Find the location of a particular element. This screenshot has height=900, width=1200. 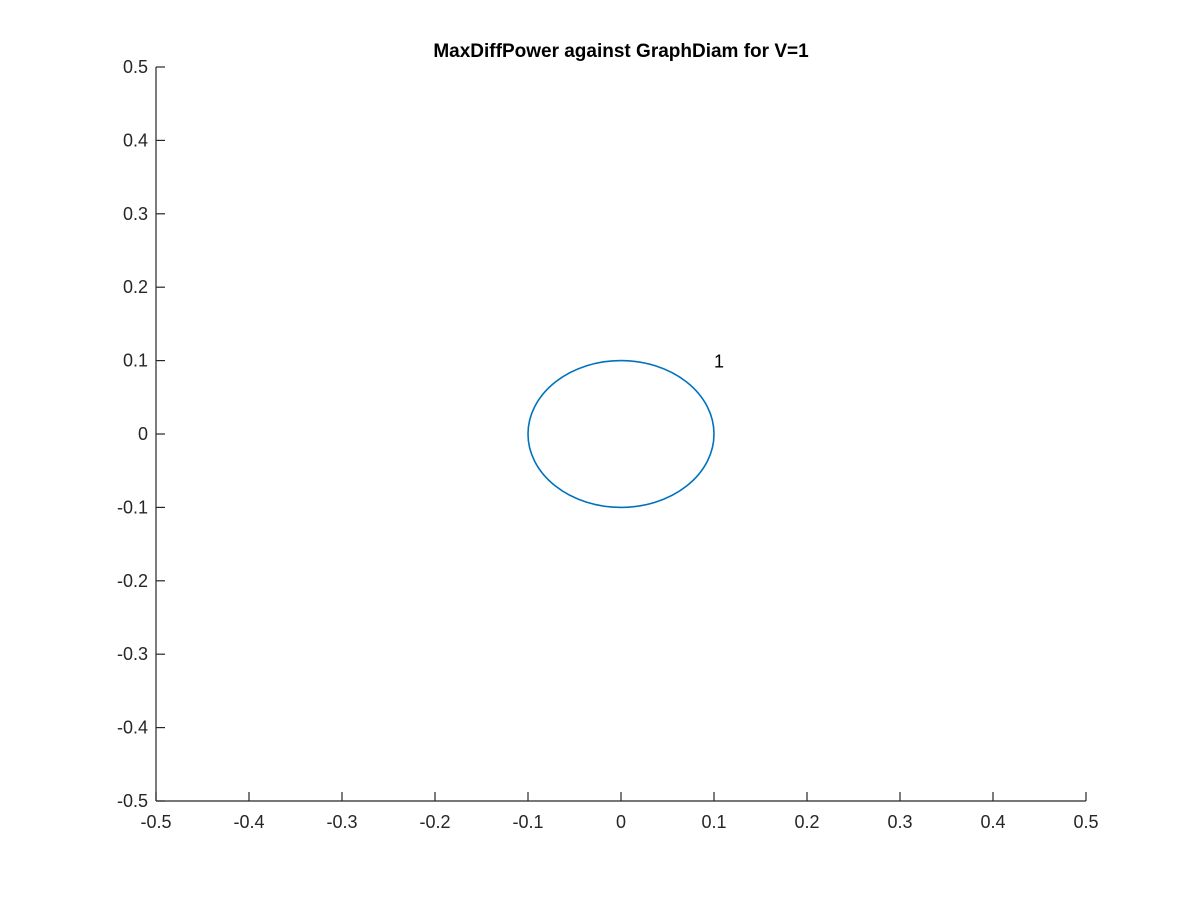

annotations: 1 is located at coordinates (719, 362).